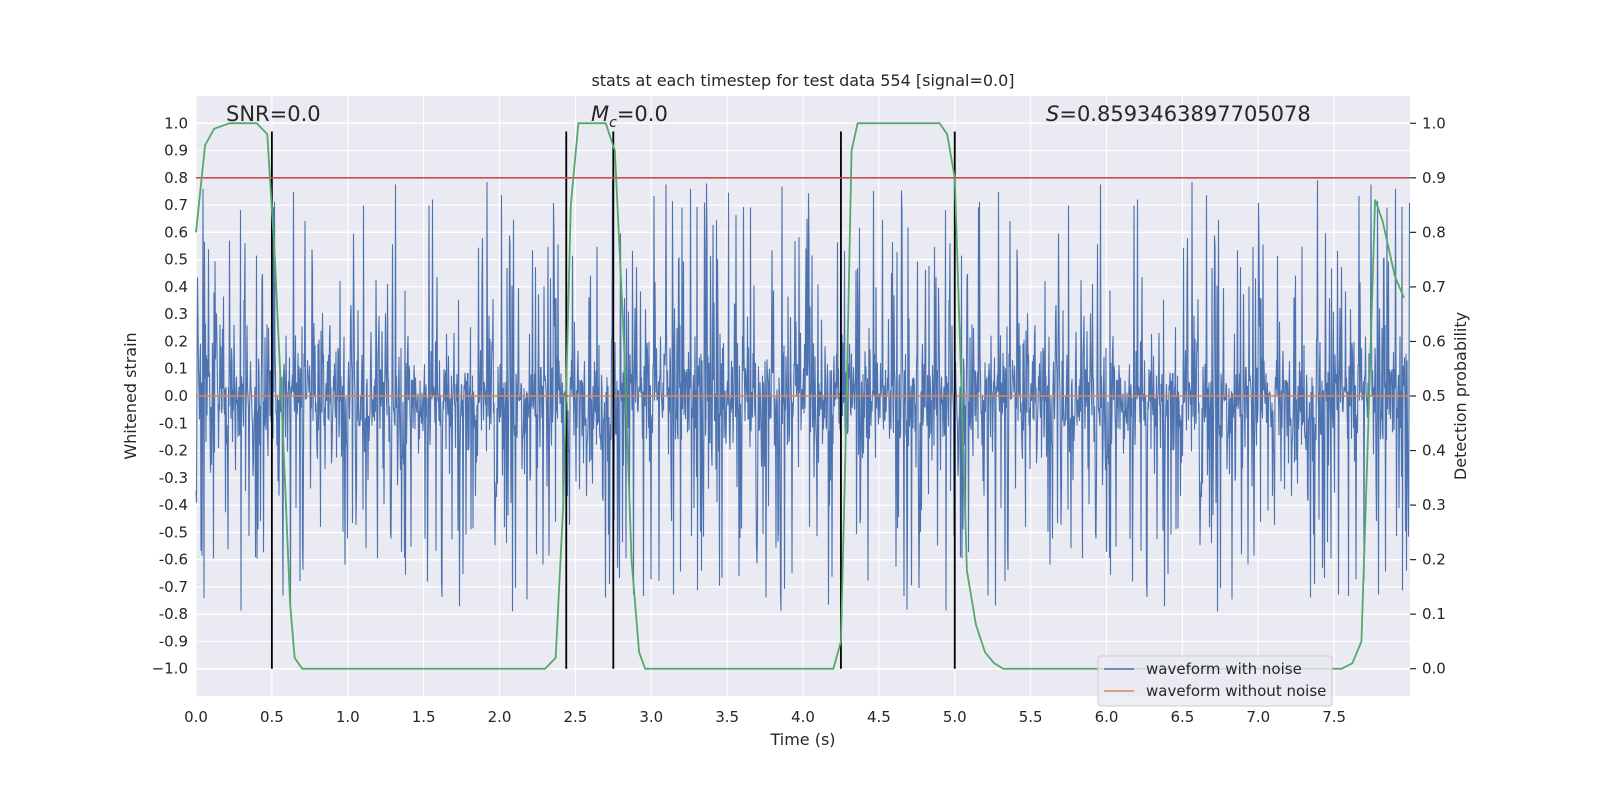  I want to click on x-tick-label: 0.5, so click(272, 717).